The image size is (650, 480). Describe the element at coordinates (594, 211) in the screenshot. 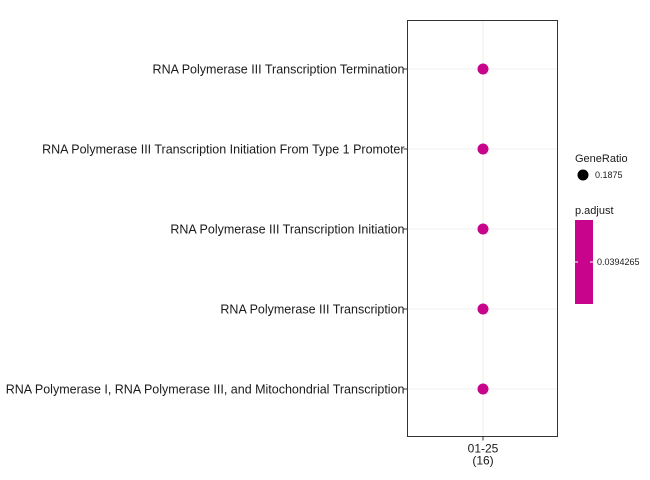

I see `color-legend-title: p.adjust` at that location.